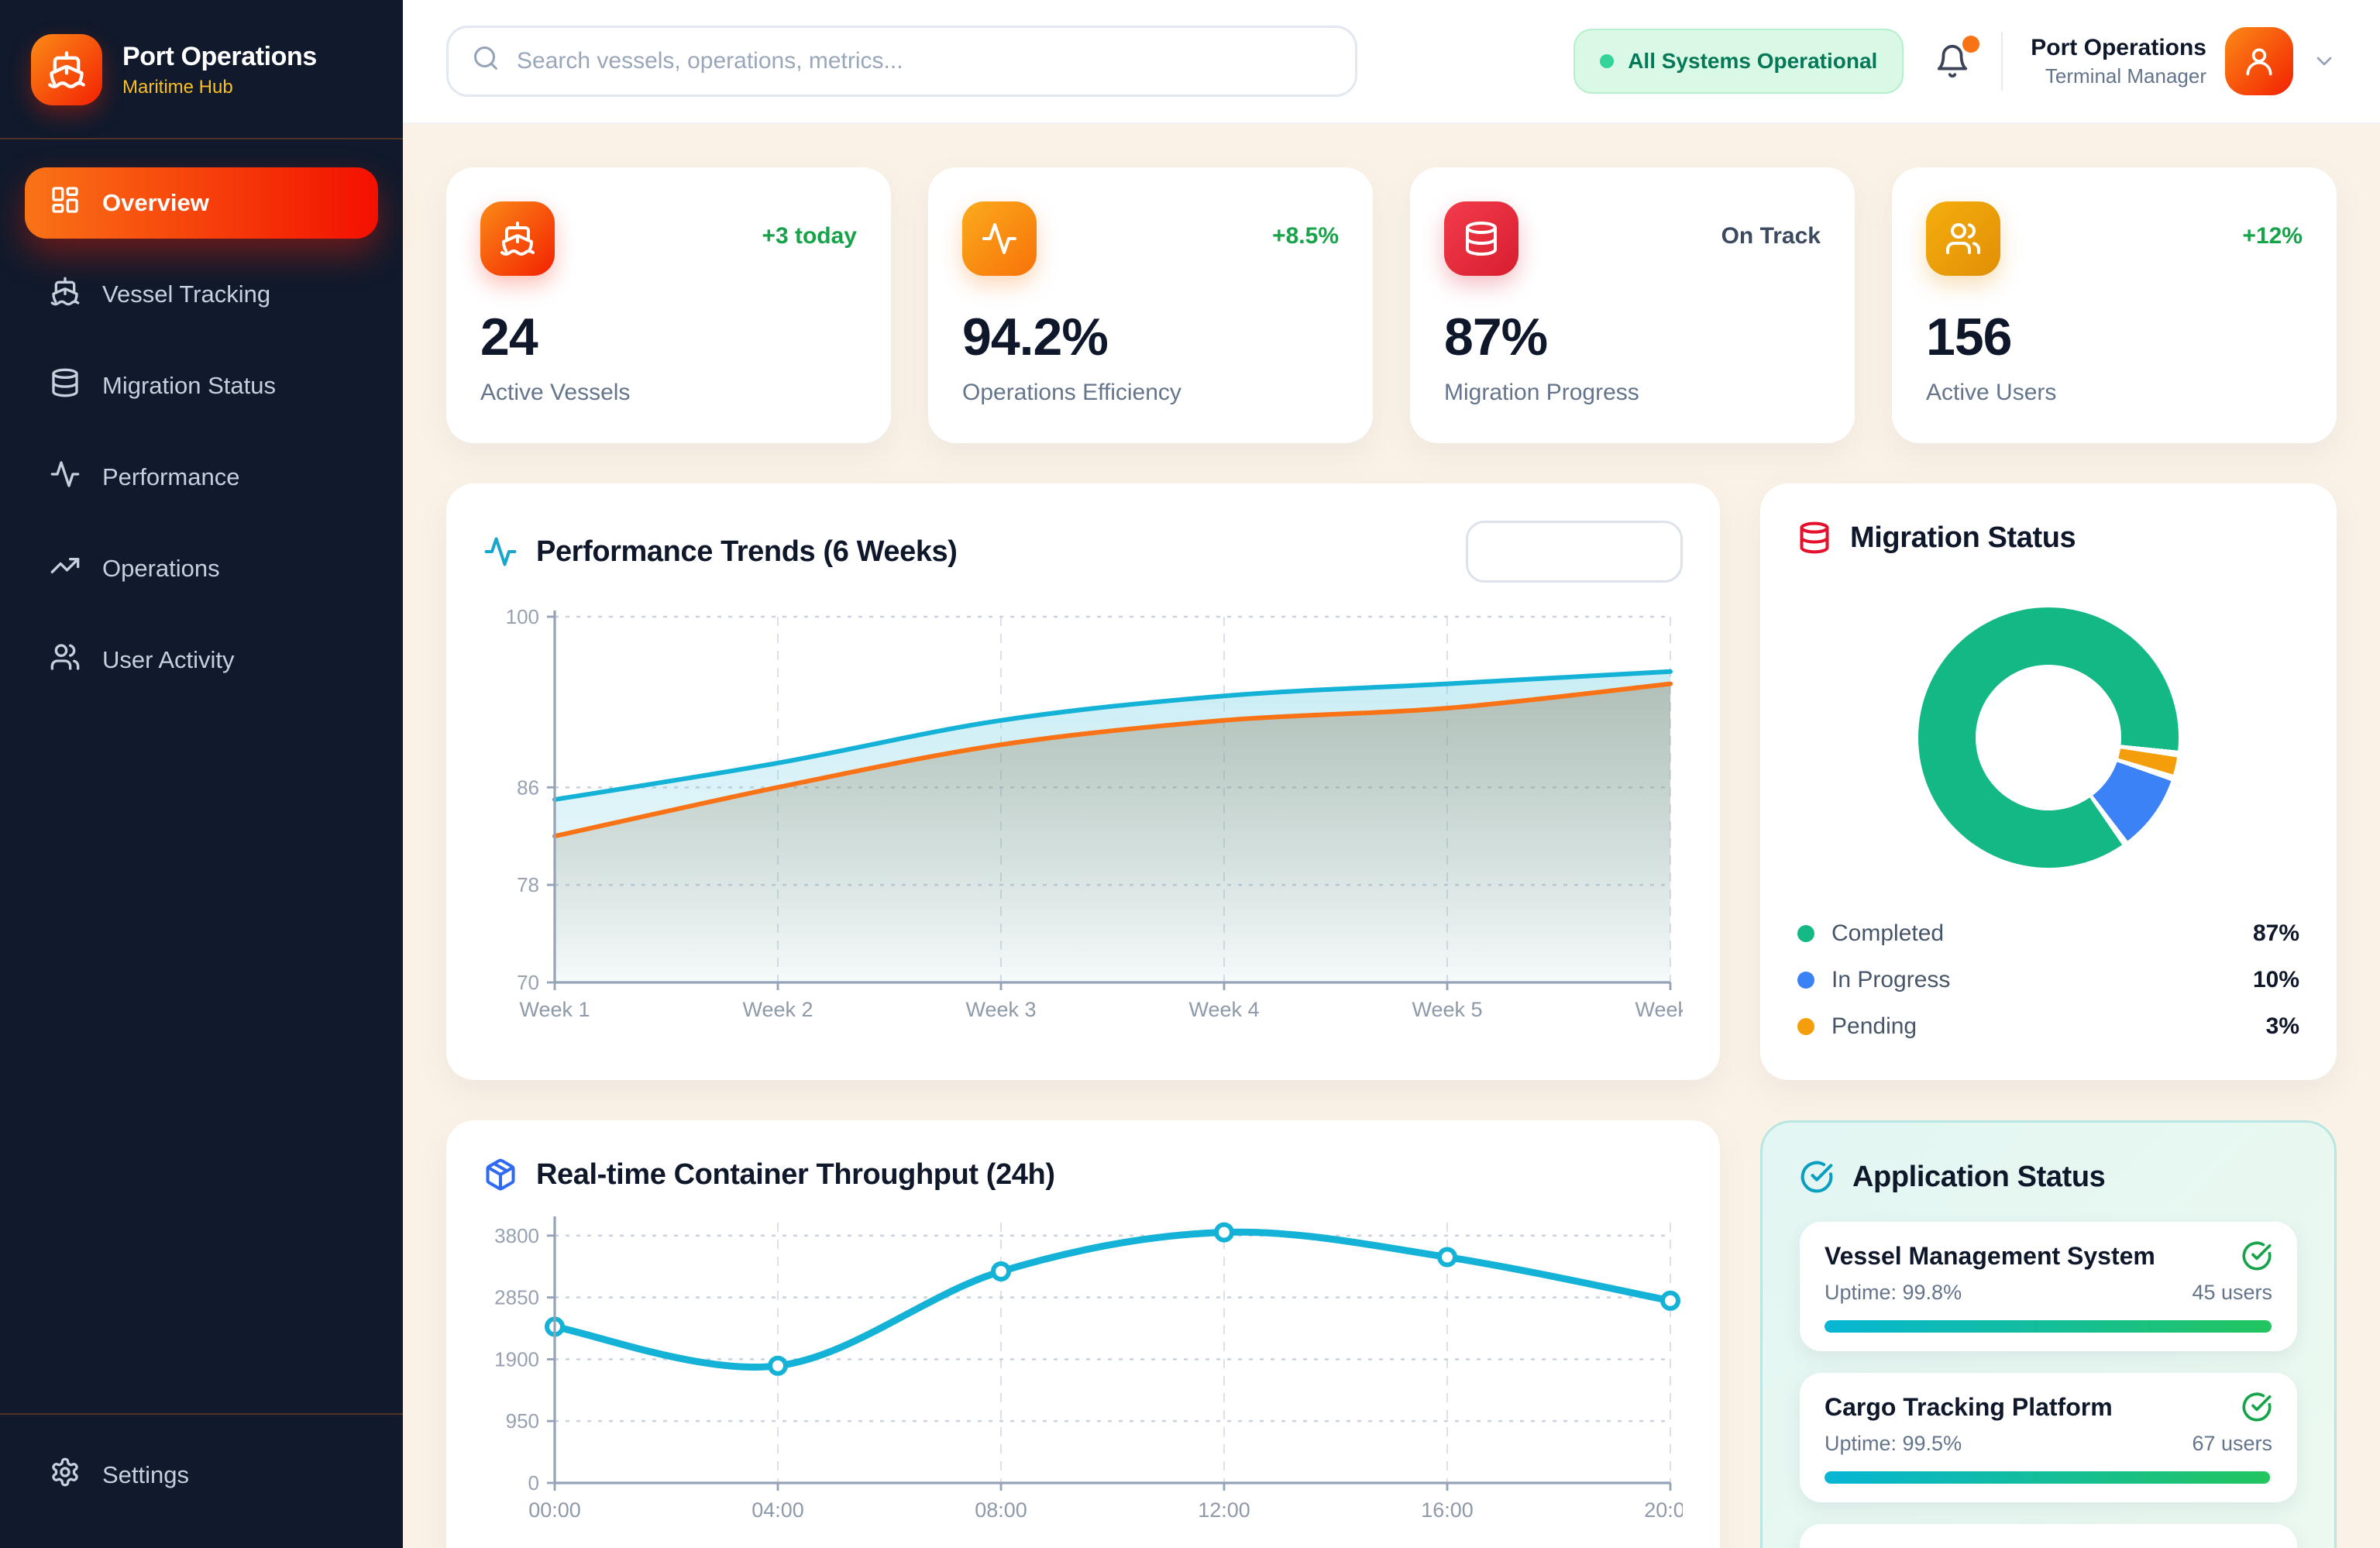  What do you see at coordinates (1447, 1010) in the screenshot?
I see `svg-text: Week 5` at bounding box center [1447, 1010].